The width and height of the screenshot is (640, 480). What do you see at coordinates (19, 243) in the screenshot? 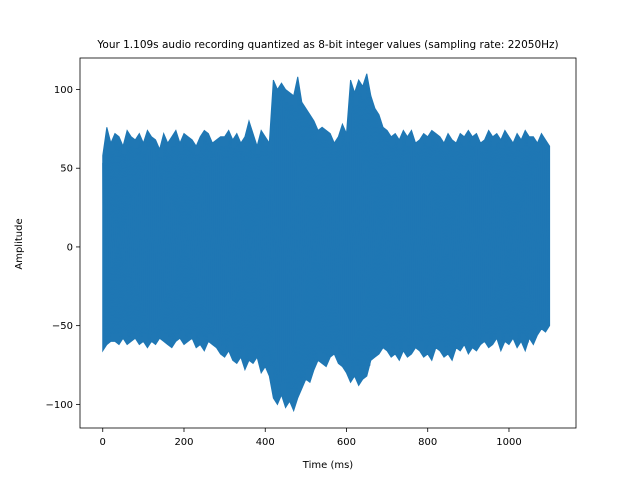
I see `y-axis-label: Amplitude` at bounding box center [19, 243].